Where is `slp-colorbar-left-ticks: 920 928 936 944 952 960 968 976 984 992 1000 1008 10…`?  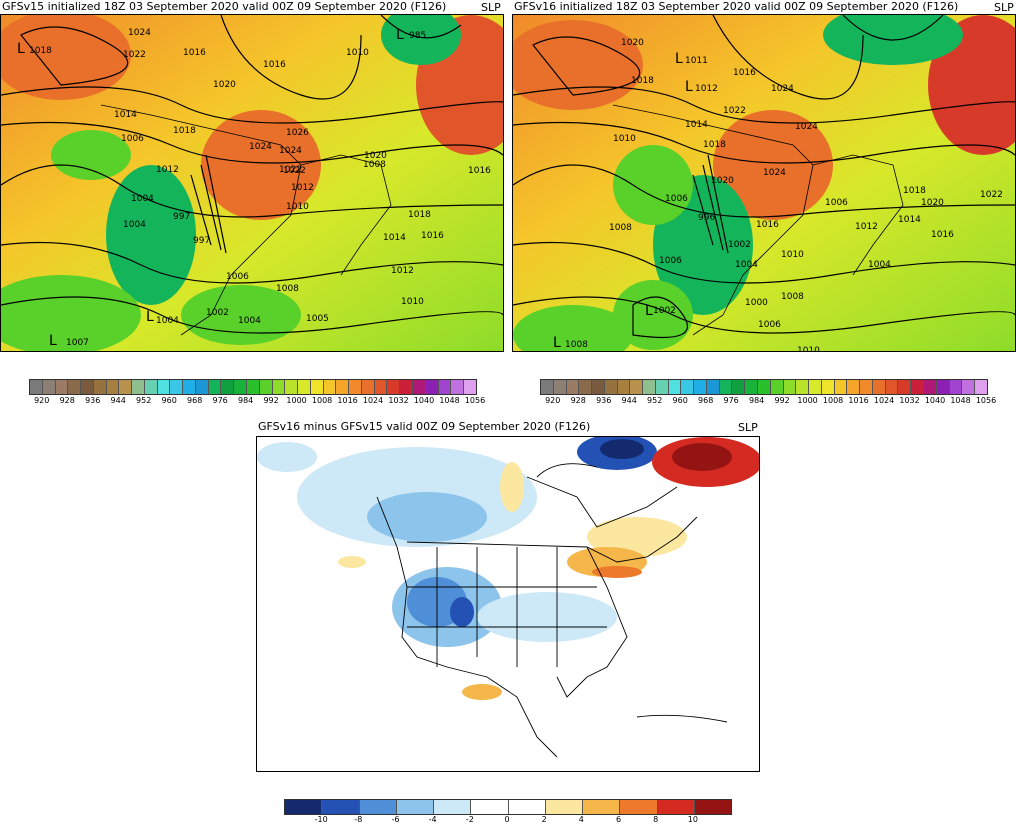 slp-colorbar-left-ticks: 920 928 936 944 952 960 968 976 984 992 1000 1008 10… is located at coordinates (257, 401).